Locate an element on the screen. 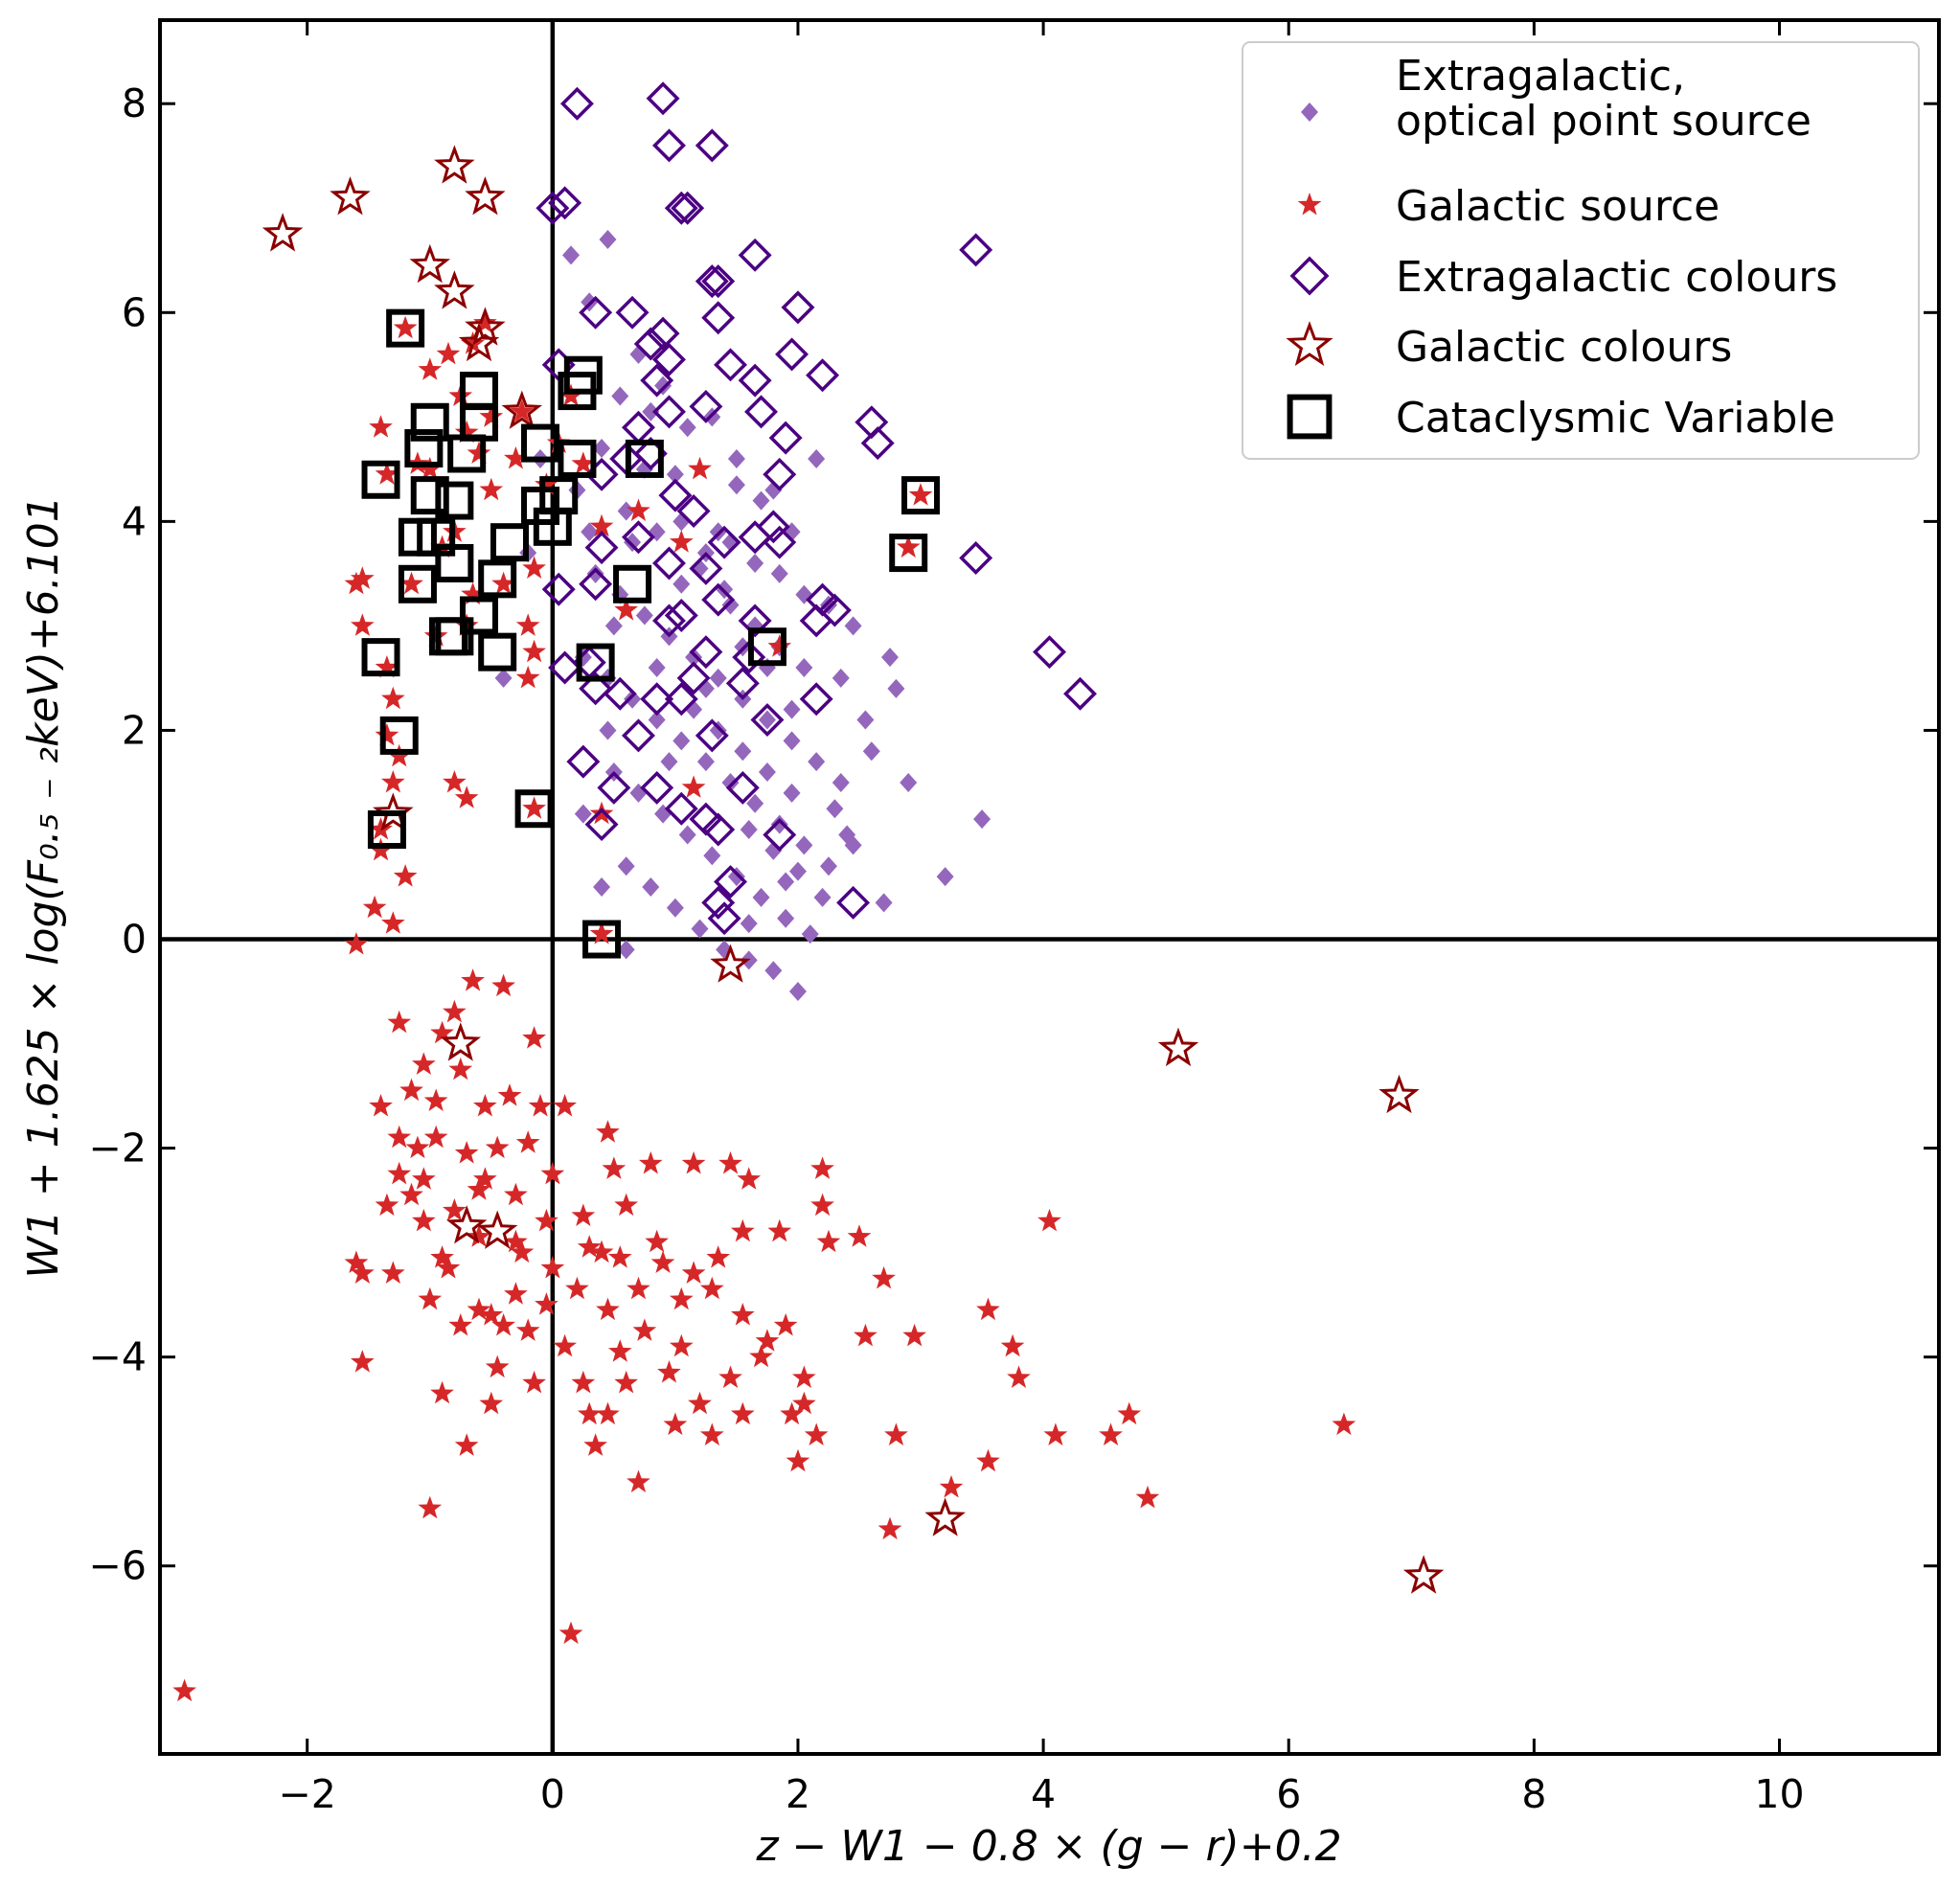  x-tick-label: 2 is located at coordinates (798, 1794).